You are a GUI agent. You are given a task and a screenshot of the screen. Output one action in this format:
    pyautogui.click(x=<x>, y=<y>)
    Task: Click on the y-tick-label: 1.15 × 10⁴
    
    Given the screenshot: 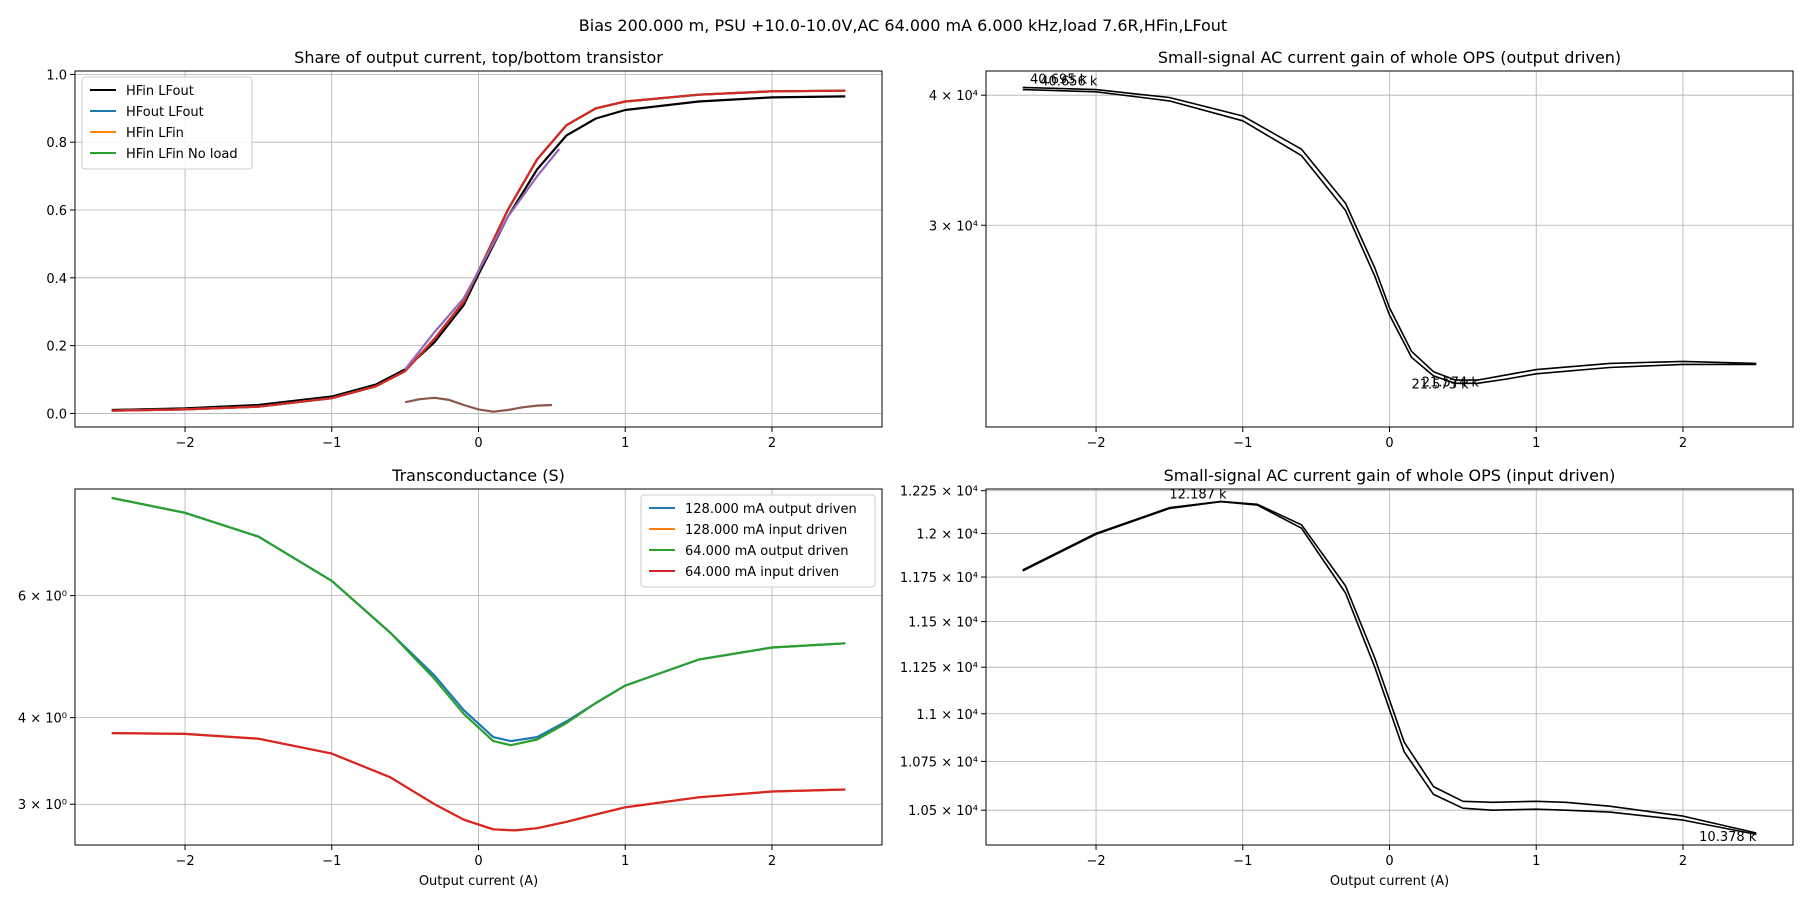 What is the action you would take?
    pyautogui.click(x=943, y=623)
    